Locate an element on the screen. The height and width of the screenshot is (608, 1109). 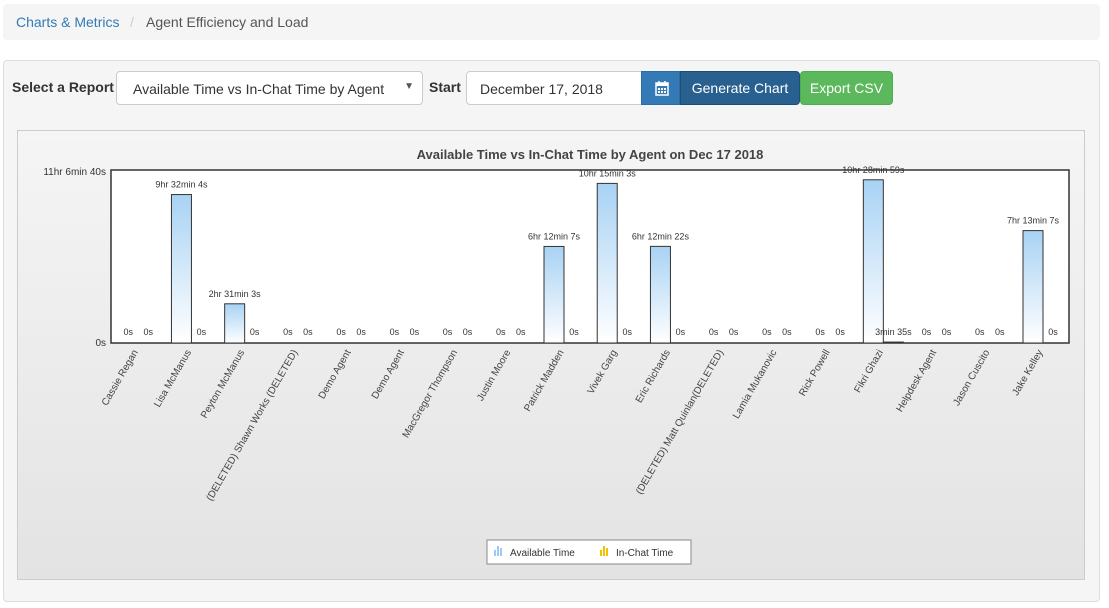
calendar-button is located at coordinates (660, 88).